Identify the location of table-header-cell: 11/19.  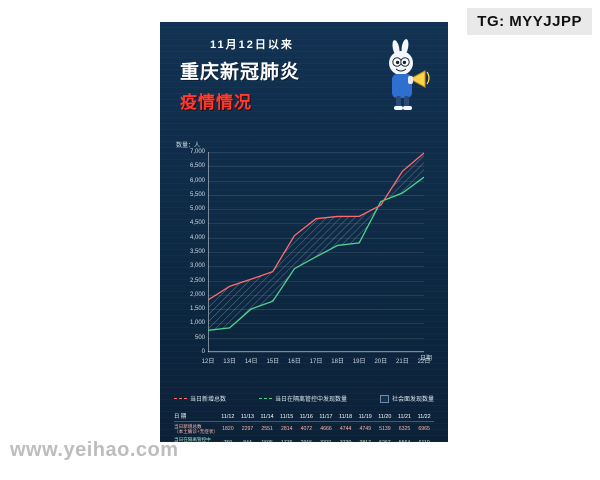
(365, 417).